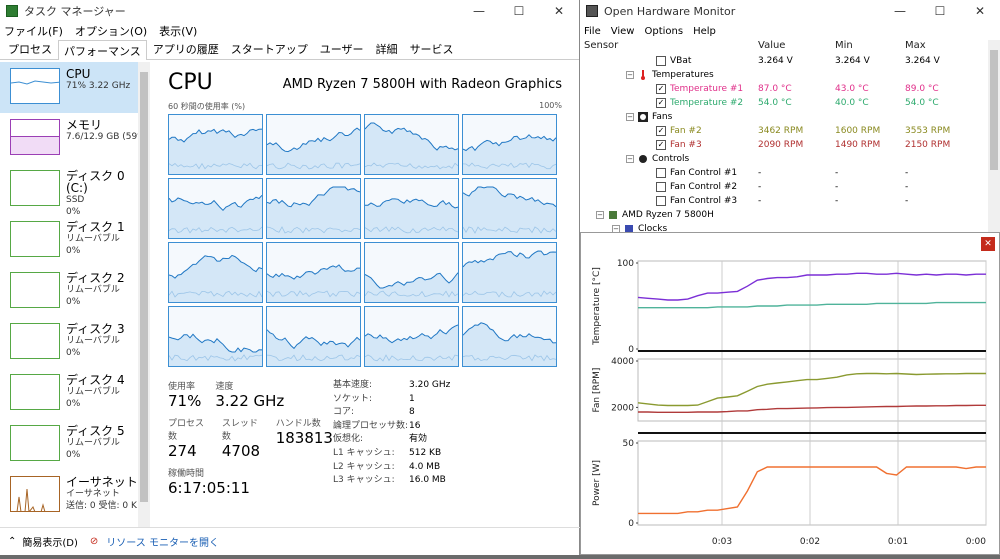  I want to click on sensor-row: VBat 3.264 V 3.264 V 3.264 V, so click(790, 61).